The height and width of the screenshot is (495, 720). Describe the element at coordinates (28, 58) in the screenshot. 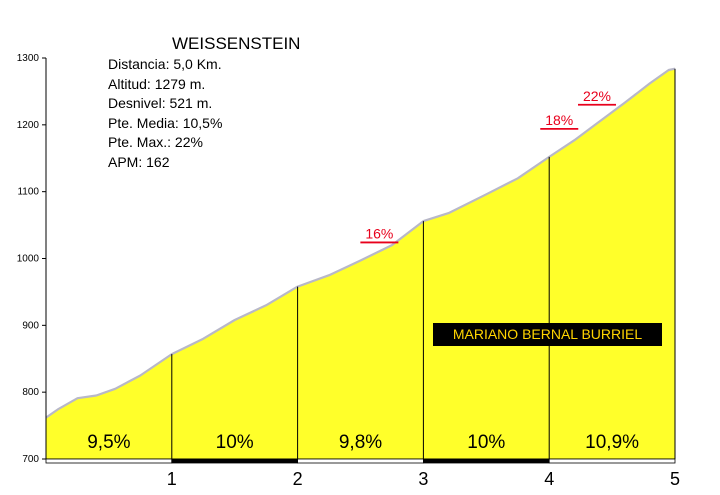

I see `y-tick-label: 1300` at that location.